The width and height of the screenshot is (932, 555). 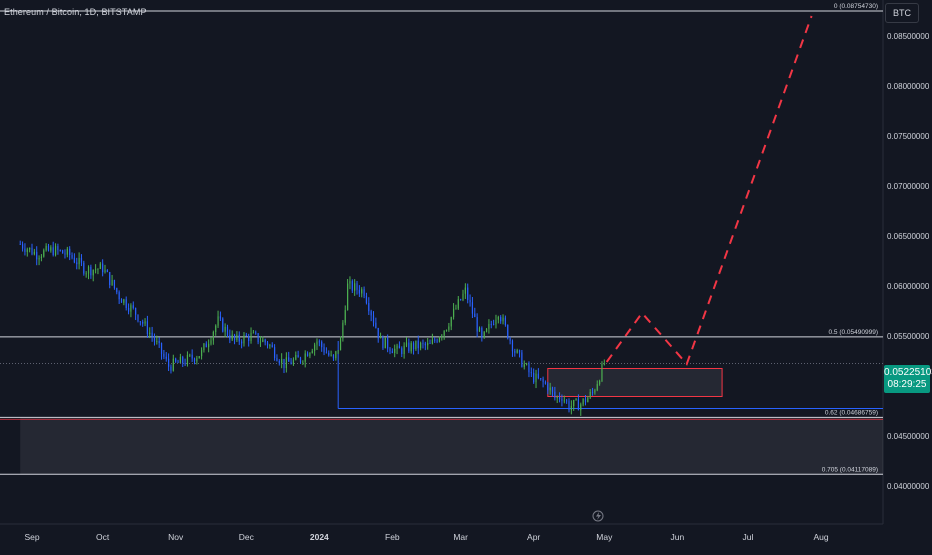 What do you see at coordinates (908, 286) in the screenshot?
I see `y-tick-label-5: 0.06000000` at bounding box center [908, 286].